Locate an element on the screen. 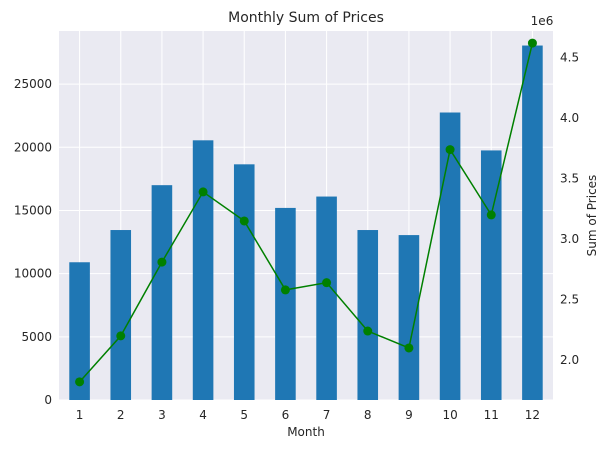 Image resolution: width=611 pixels, height=453 pixels. y-tick-label: 0 is located at coordinates (48, 400).